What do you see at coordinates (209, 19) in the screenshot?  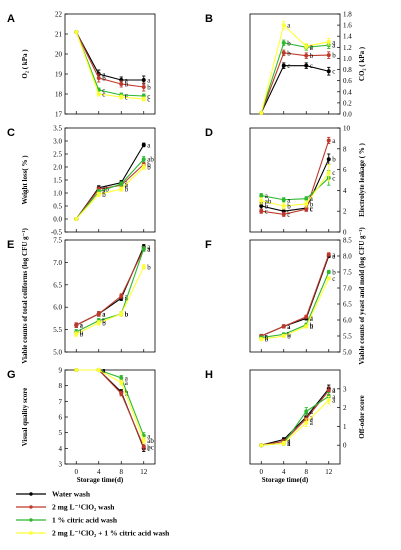 I see `panel-letter: B` at bounding box center [209, 19].